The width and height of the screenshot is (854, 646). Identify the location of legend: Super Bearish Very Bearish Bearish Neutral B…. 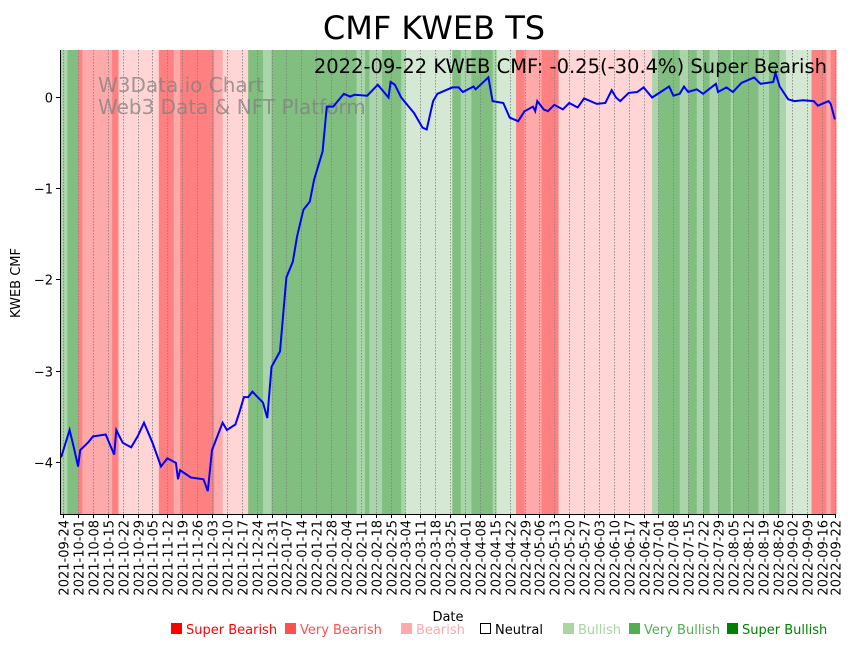
(499, 630).